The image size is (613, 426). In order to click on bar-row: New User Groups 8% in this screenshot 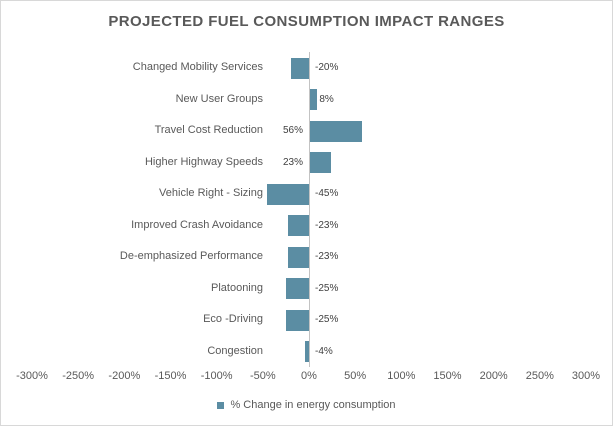, I will do `click(309, 100)`.